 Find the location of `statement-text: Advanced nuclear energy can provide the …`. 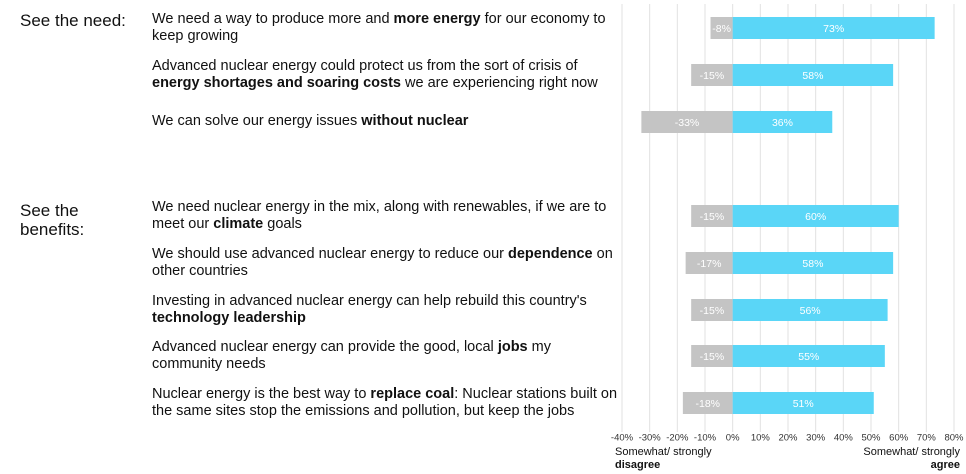

statement-text: Advanced nuclear energy can provide the … is located at coordinates (325, 347).